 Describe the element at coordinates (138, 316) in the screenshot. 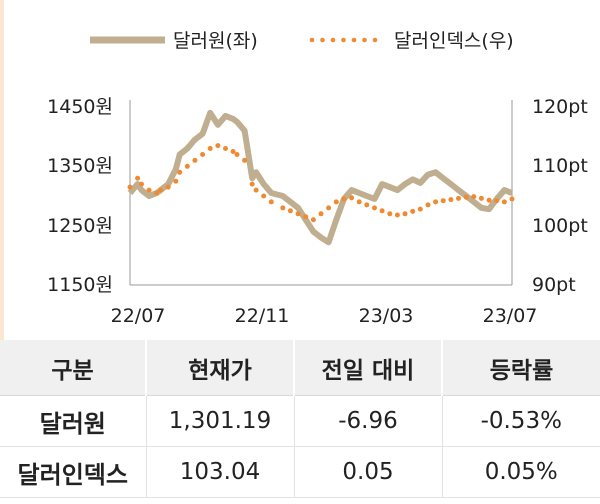

I see `x-tick-label: 22/07` at that location.